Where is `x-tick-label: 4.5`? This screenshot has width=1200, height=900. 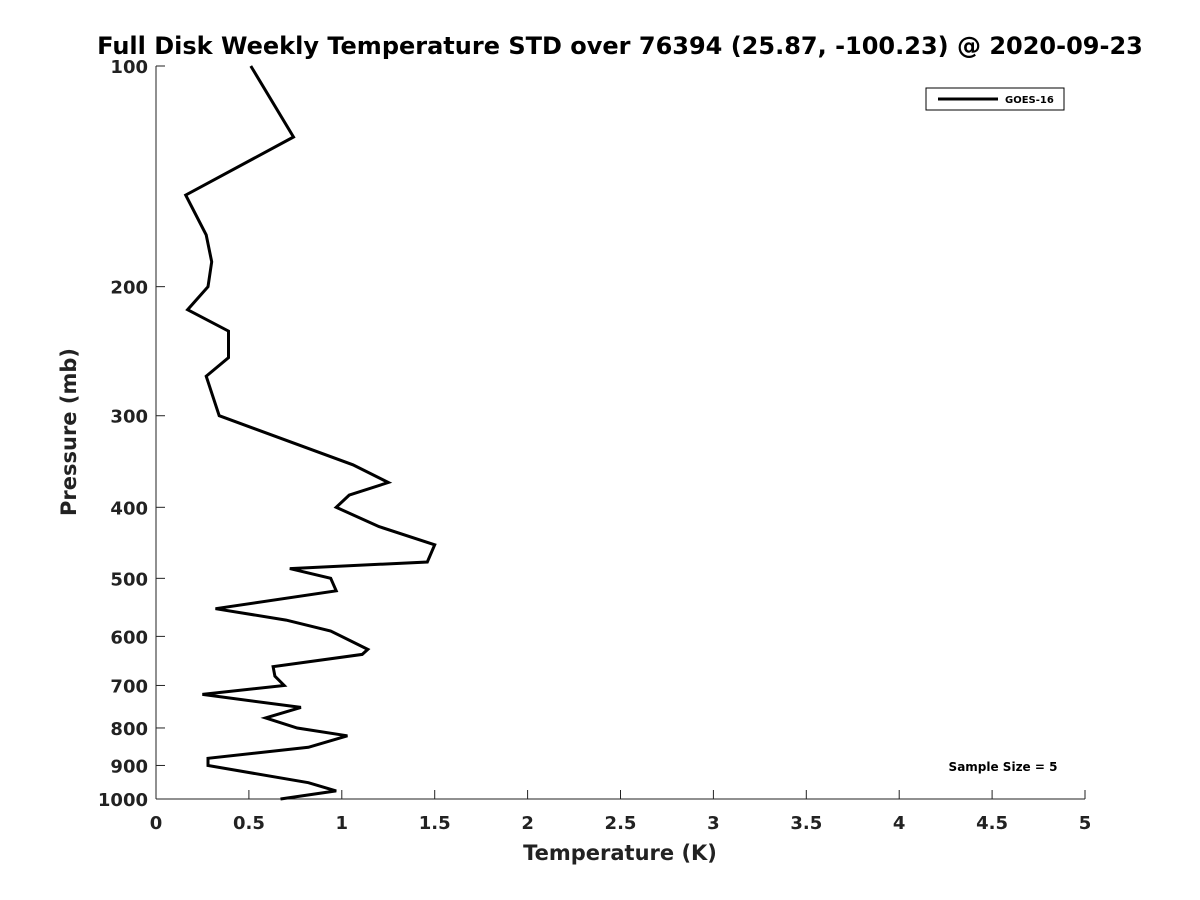 x-tick-label: 4.5 is located at coordinates (992, 823).